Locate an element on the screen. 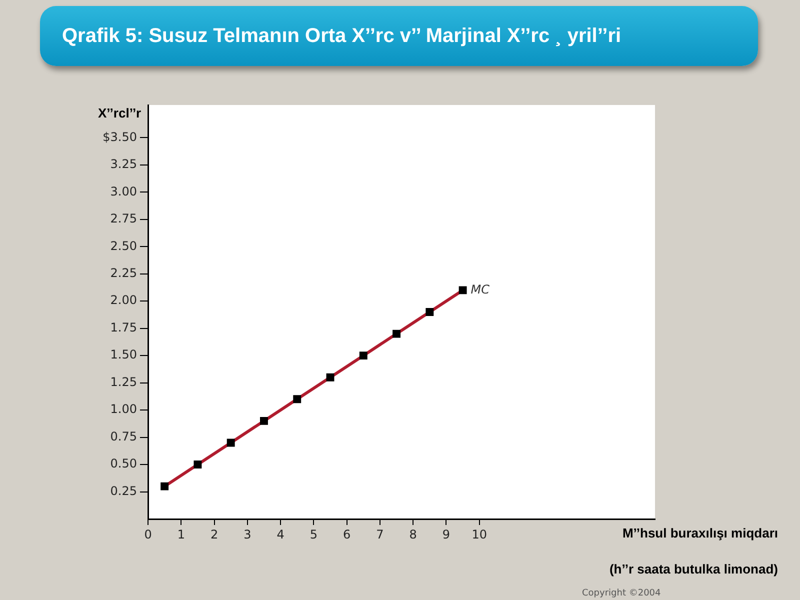  y-tick-label: 3.25 is located at coordinates (123, 164).